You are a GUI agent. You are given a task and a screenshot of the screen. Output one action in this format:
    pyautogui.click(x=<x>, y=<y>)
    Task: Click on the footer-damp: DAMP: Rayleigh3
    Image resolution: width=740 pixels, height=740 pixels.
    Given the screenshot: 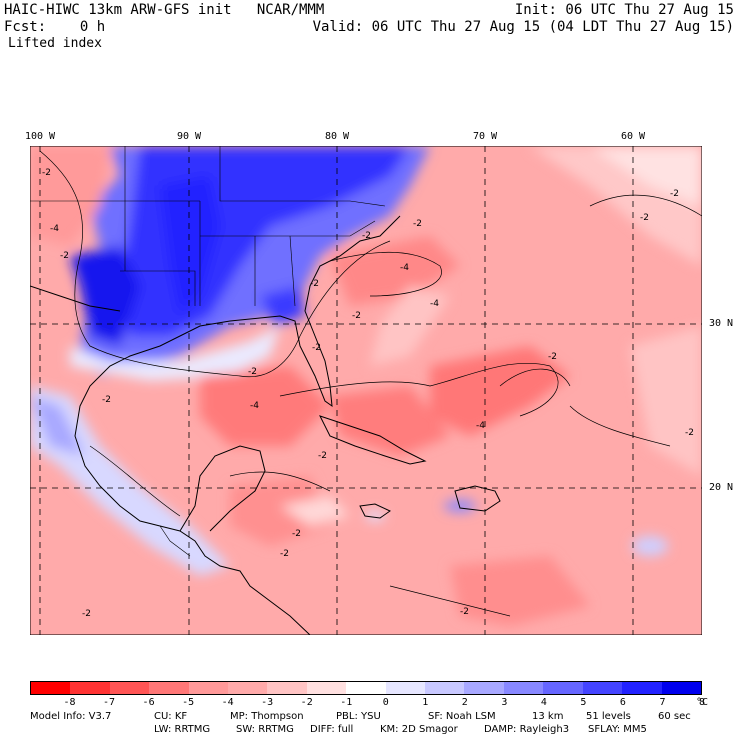 What is the action you would take?
    pyautogui.click(x=527, y=729)
    